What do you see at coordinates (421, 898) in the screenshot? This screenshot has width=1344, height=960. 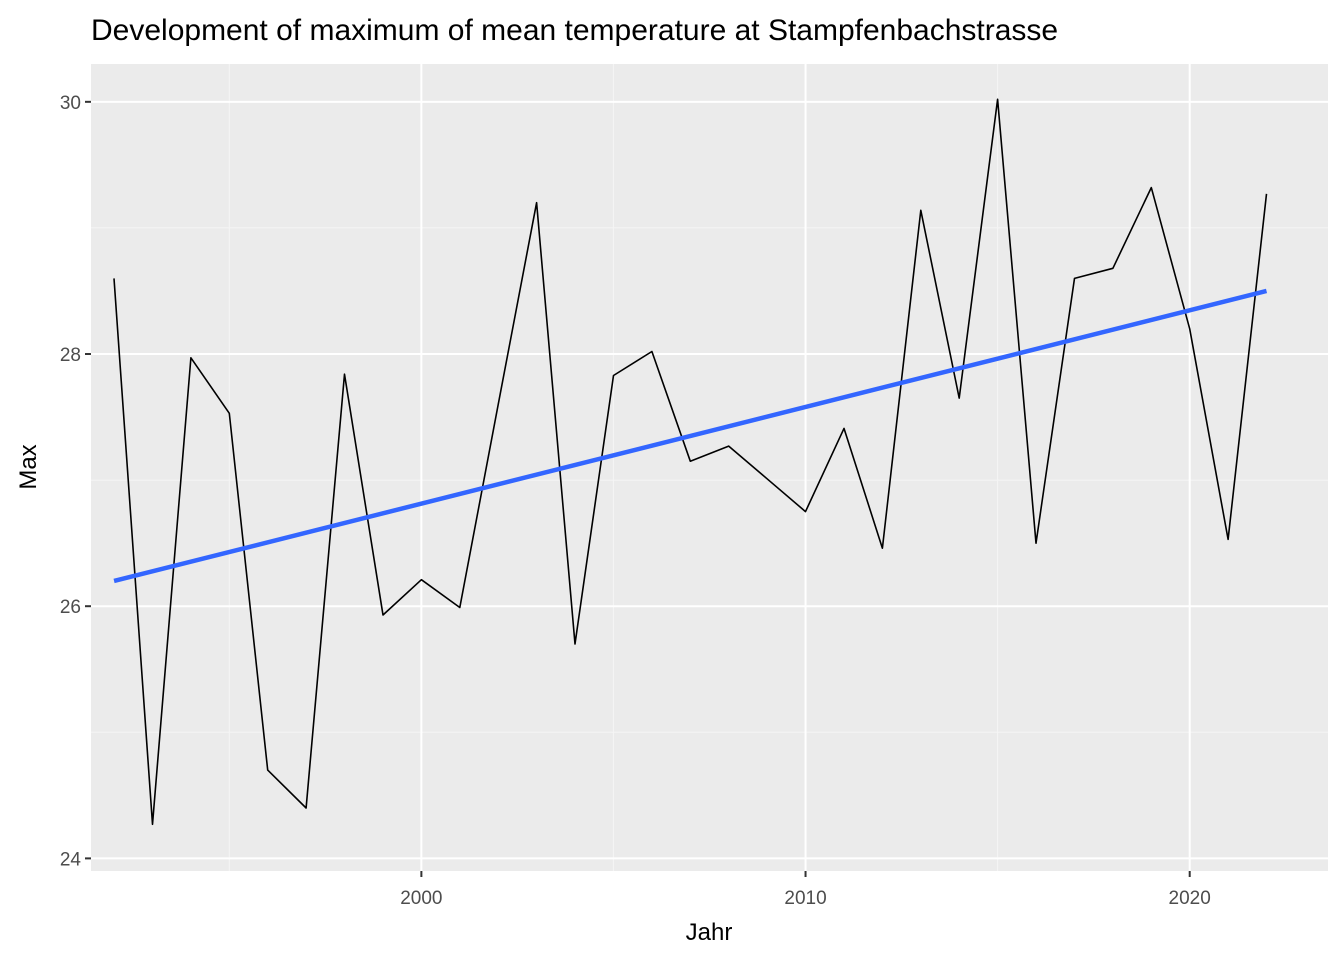 I see `x-tick-label: 2000` at bounding box center [421, 898].